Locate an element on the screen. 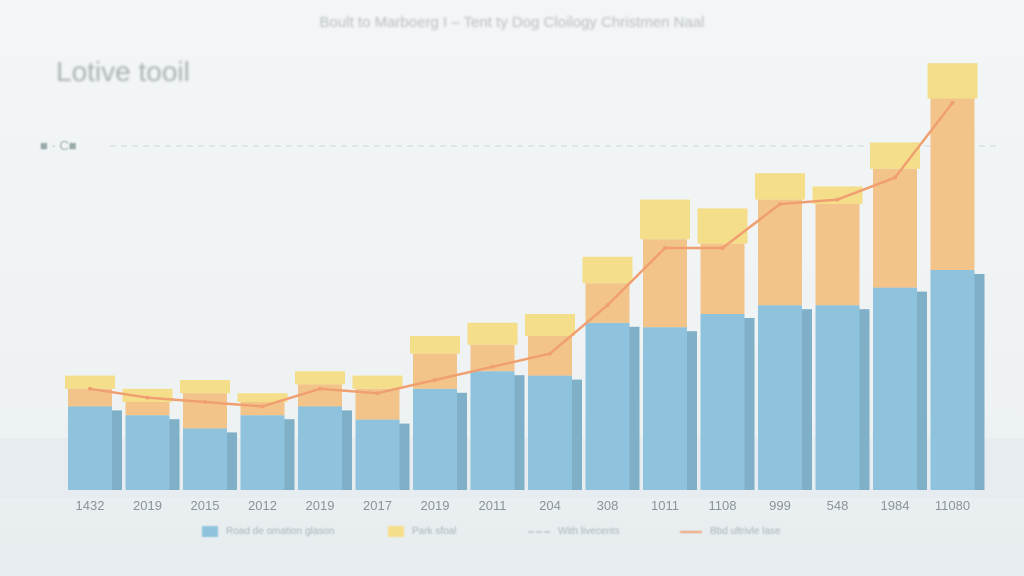  legend-label: Bbd ultrivle lase is located at coordinates (745, 531).